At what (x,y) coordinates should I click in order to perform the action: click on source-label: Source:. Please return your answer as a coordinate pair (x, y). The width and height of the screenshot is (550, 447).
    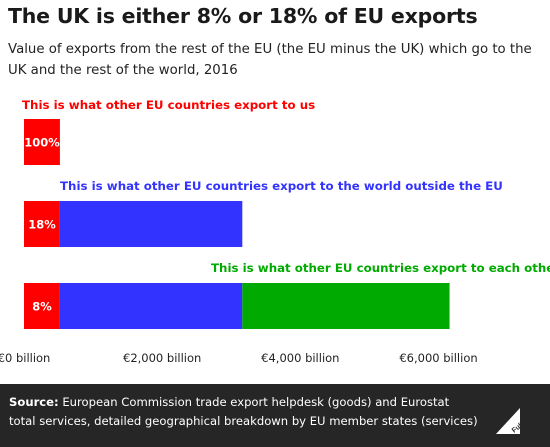
    Looking at the image, I should click on (34, 402).